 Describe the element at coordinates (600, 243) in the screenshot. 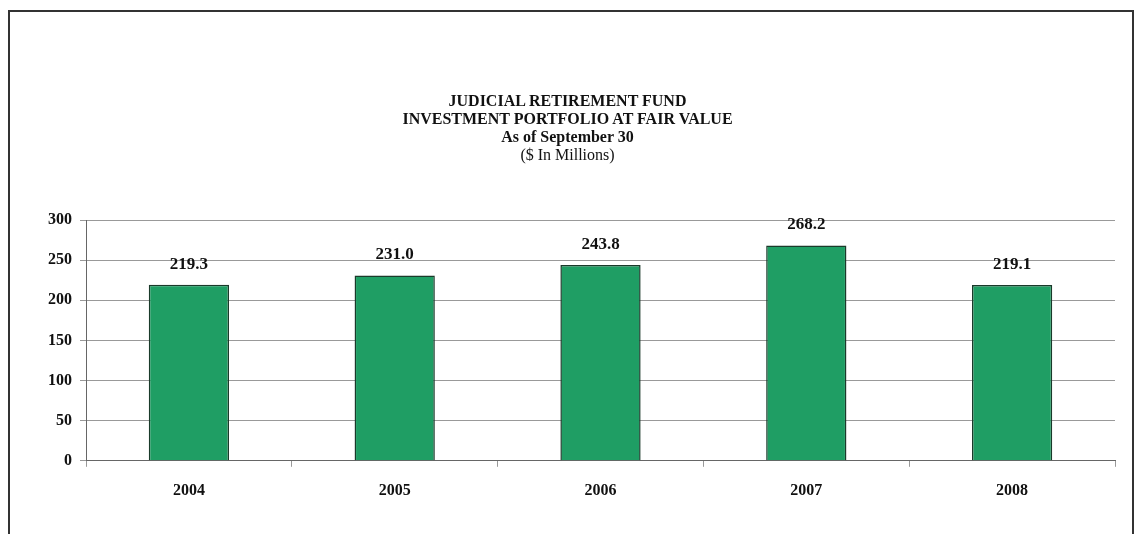

I see `data-label: 243.8` at that location.